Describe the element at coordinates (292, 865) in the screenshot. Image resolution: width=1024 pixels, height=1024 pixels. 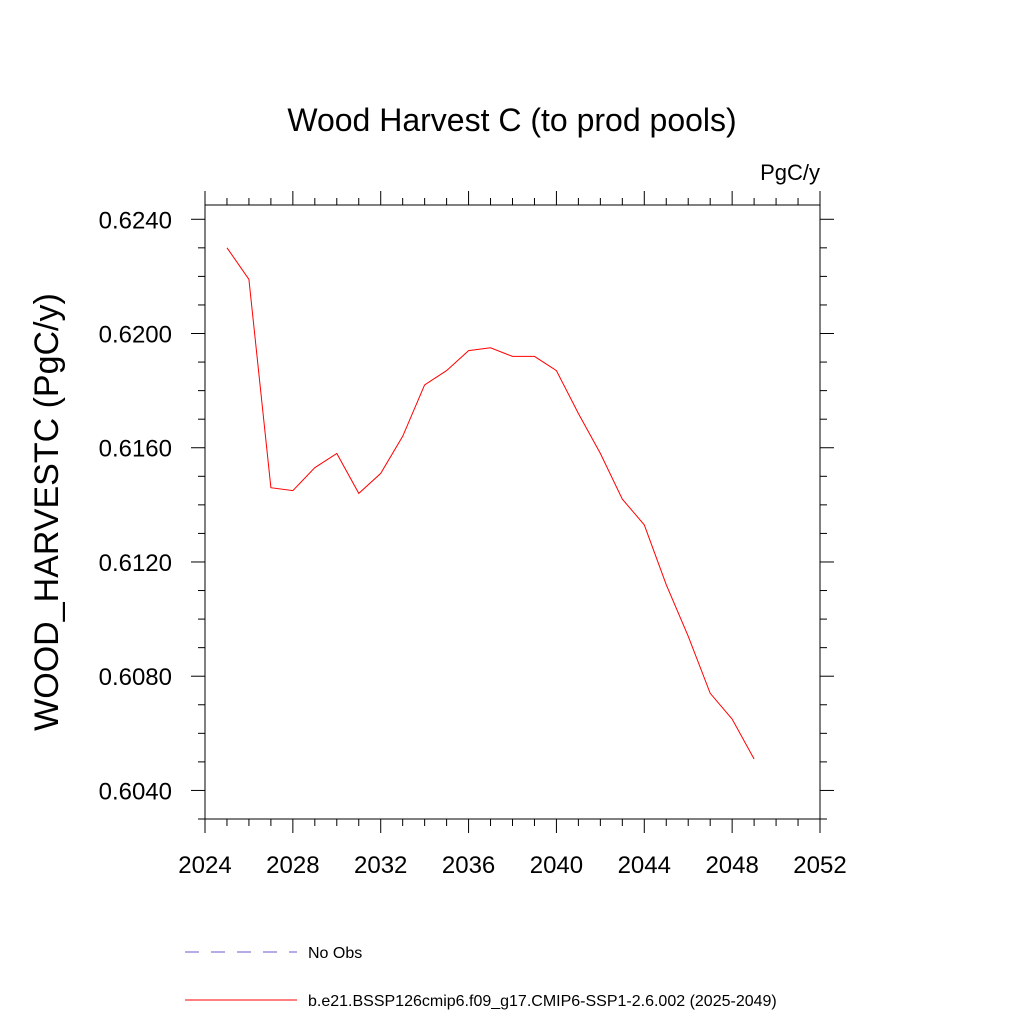
I see `x-tick-label: 2028` at that location.